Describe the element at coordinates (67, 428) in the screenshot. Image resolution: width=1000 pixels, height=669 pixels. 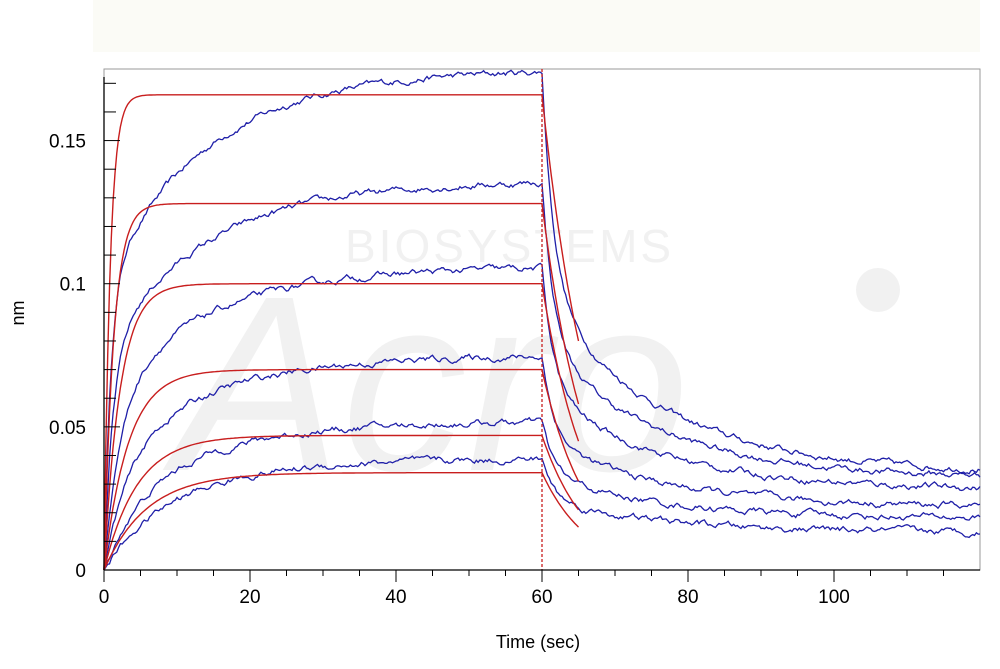
I see `y-tick-label: 0.05` at that location.